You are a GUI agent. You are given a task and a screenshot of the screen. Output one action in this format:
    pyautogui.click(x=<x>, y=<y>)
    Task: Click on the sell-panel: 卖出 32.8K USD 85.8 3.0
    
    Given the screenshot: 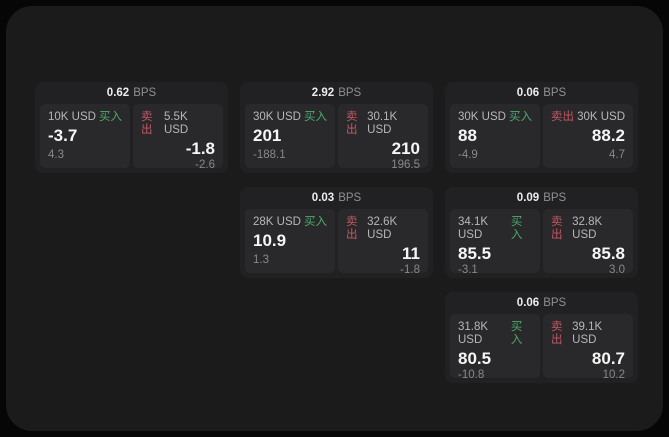 What is the action you would take?
    pyautogui.click(x=588, y=242)
    